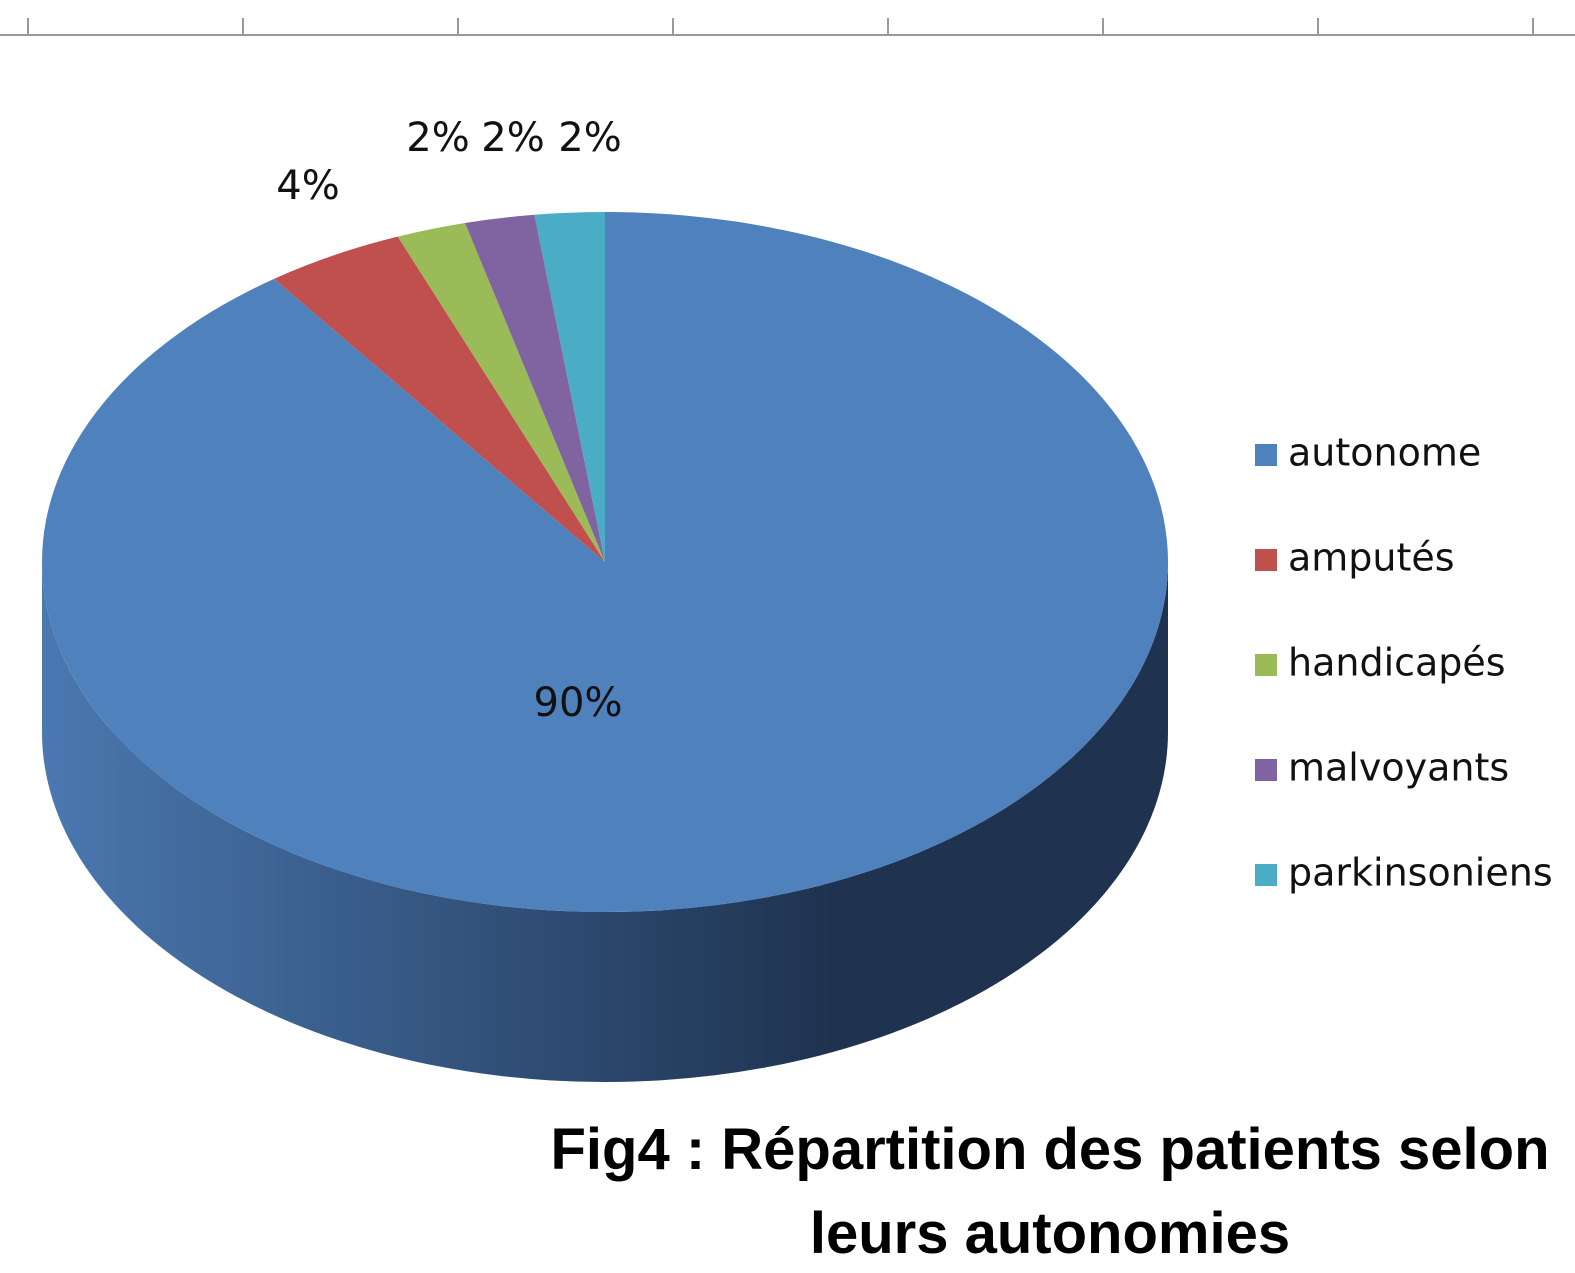 The width and height of the screenshot is (1575, 1273). Describe the element at coordinates (1397, 663) in the screenshot. I see `legend-label: handicapés` at that location.